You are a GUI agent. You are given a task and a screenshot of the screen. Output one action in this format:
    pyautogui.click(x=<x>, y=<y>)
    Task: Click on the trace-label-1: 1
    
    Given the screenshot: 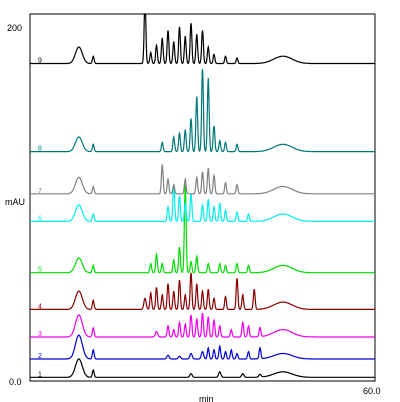 What is the action you would take?
    pyautogui.click(x=40, y=374)
    